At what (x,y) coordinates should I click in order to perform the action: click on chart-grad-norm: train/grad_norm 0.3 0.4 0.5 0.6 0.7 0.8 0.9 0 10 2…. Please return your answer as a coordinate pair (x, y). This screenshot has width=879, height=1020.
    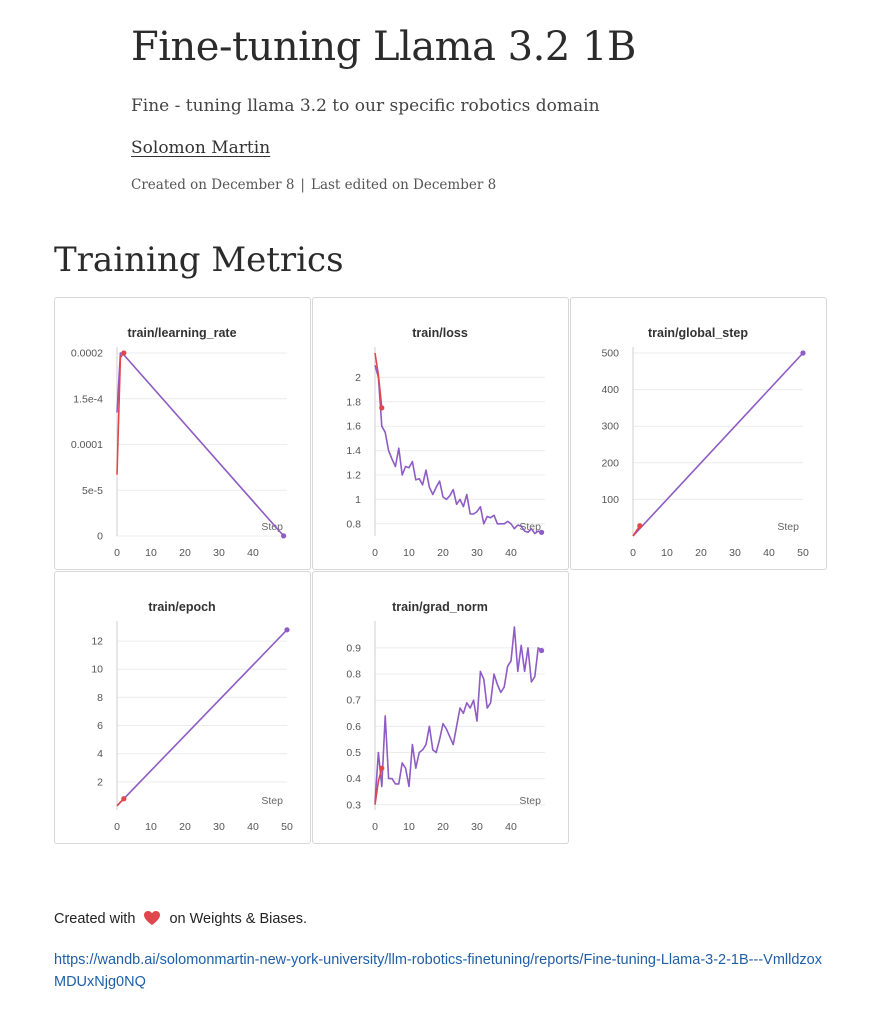
    Looking at the image, I should click on (445, 716).